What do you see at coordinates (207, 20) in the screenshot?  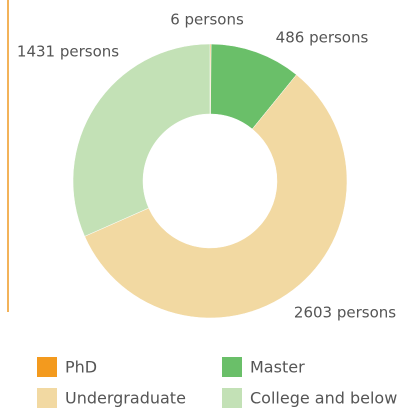 I see `data-label: 6 persons` at bounding box center [207, 20].